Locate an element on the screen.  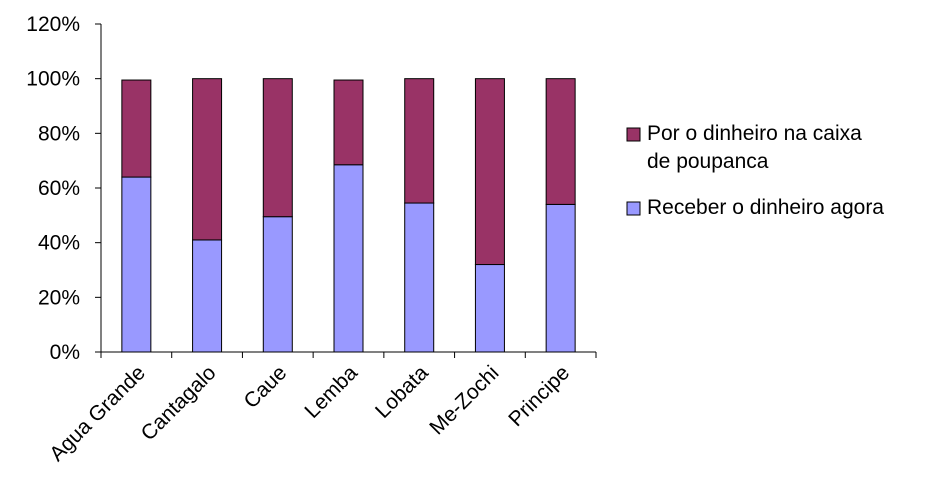
legend-label: Receber o dinheiro agora is located at coordinates (765, 207).